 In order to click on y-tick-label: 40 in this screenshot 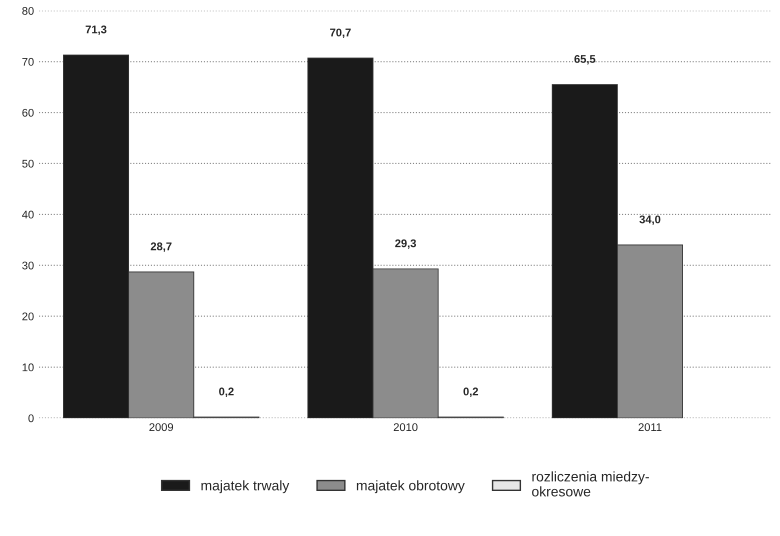, I will do `click(28, 214)`.